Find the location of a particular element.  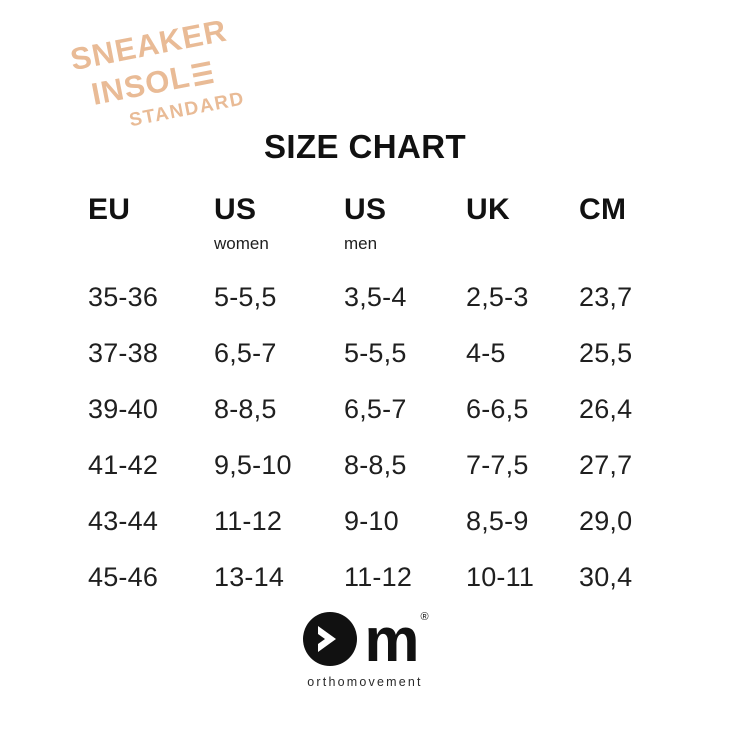

column-header-cm-label: CM is located at coordinates (603, 209).